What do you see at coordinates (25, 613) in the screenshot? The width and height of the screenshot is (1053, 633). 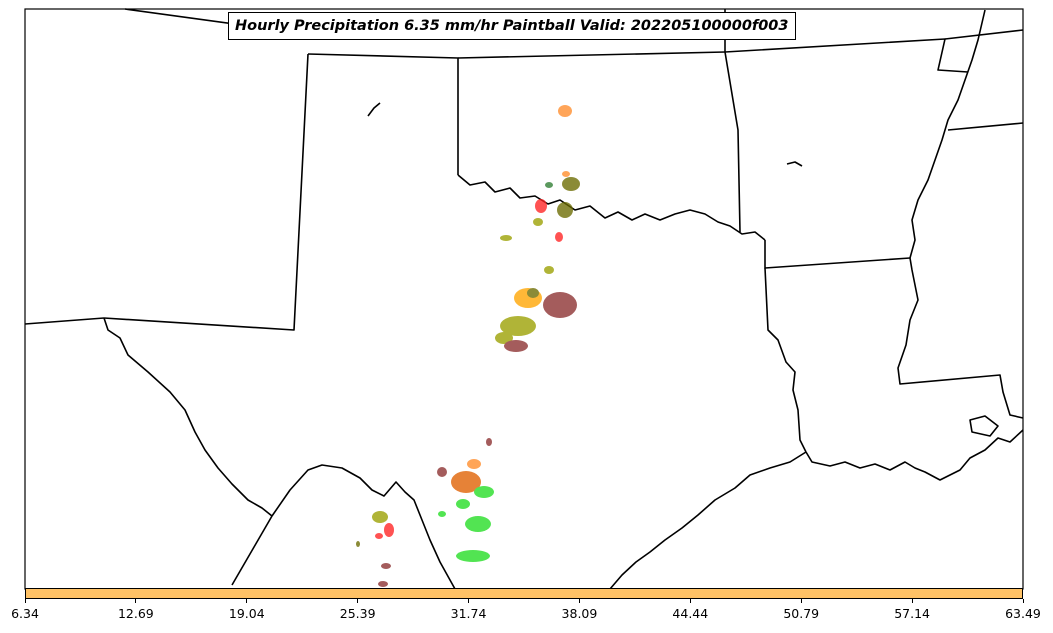 I see `colorbar-tick-label: 6.34` at bounding box center [25, 613].